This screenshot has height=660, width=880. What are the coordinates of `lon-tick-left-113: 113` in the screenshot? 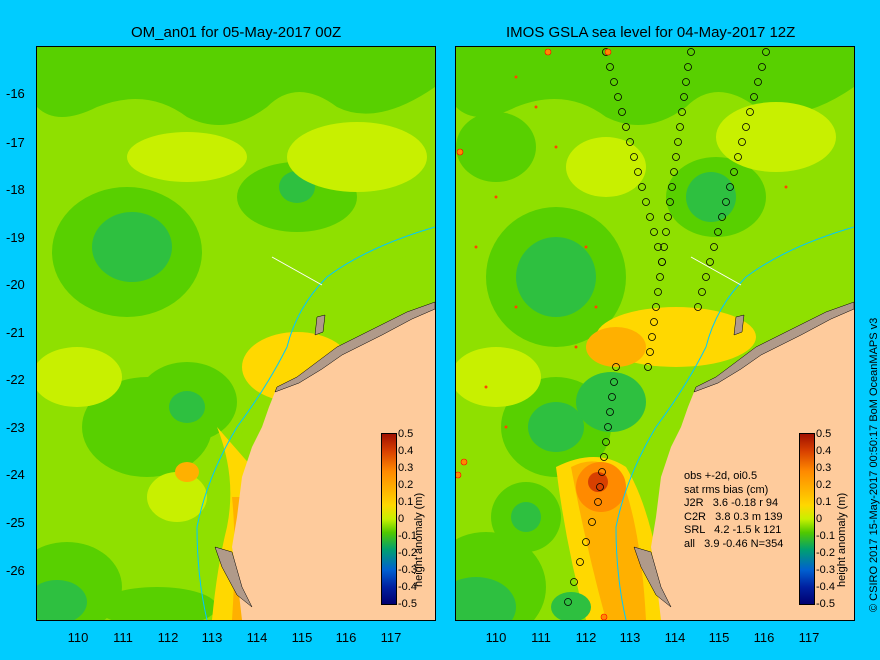 It's located at (212, 637).